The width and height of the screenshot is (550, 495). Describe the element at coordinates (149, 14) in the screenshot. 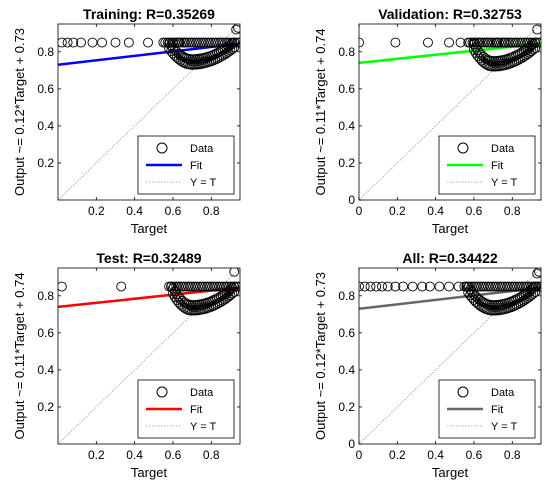

I see `chart-title: Training: R=0.35269` at that location.